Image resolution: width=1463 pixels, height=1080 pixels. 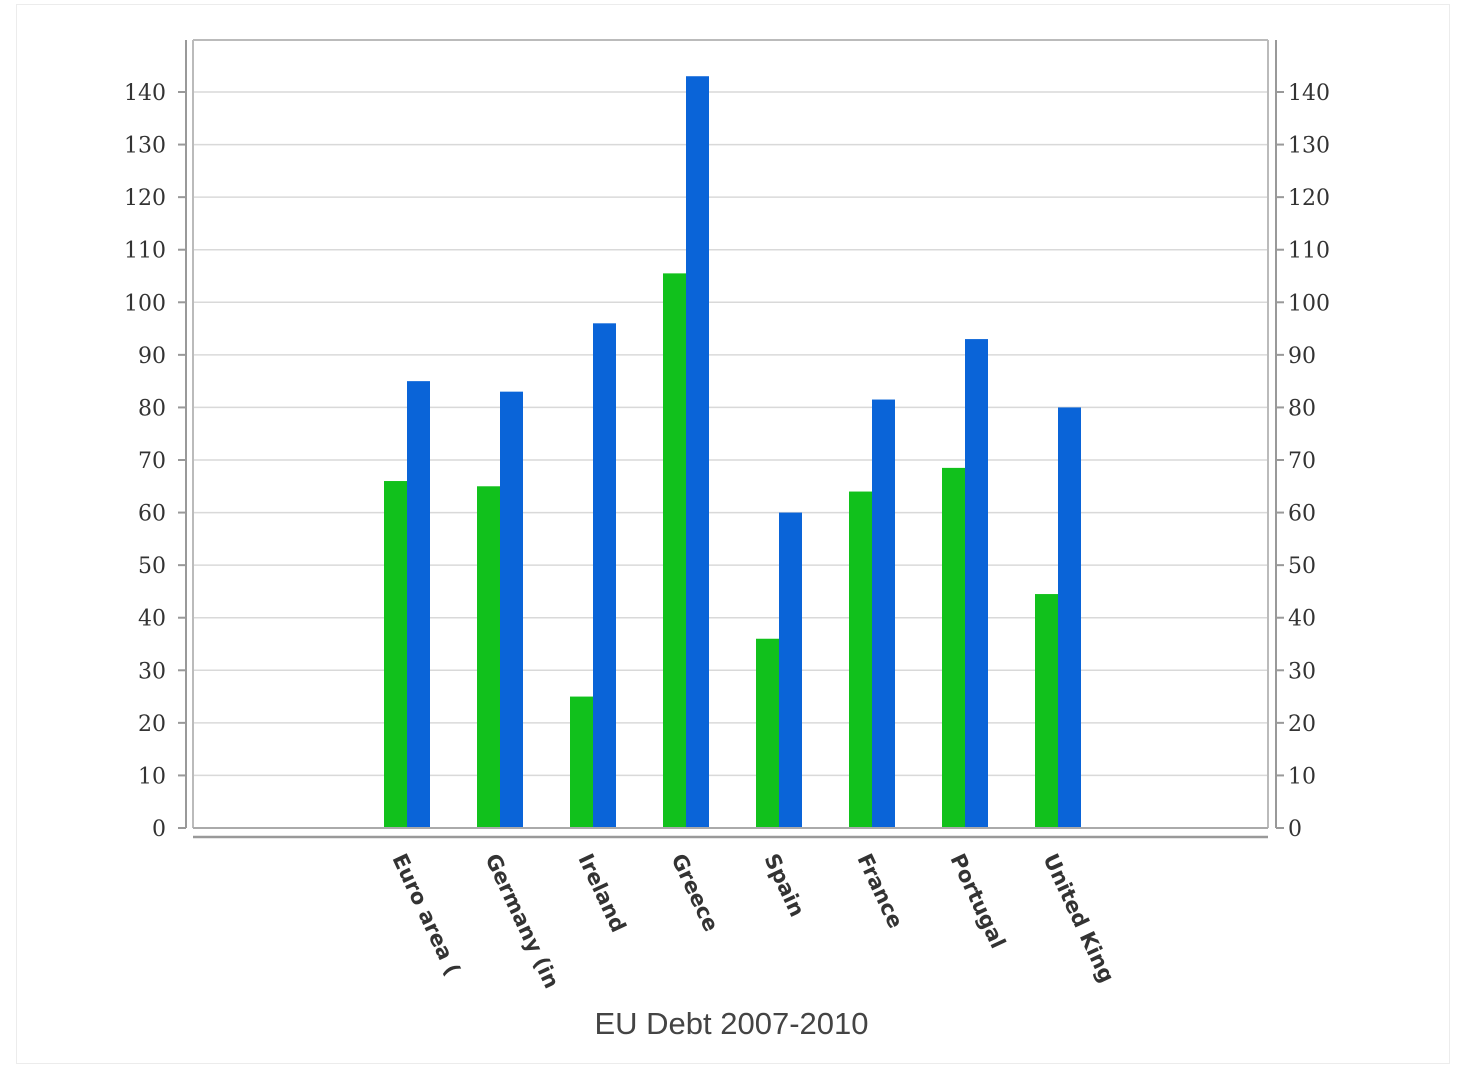 What do you see at coordinates (521, 921) in the screenshot?
I see `category-label: Germany (in` at bounding box center [521, 921].